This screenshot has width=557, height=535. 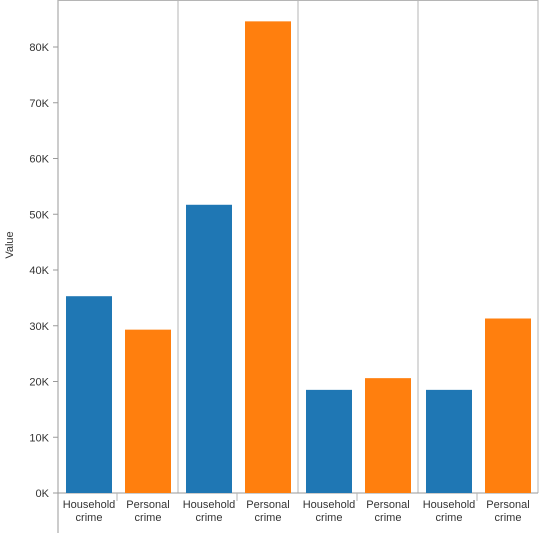 What do you see at coordinates (39, 327) in the screenshot?
I see `y-tick-label: 30K` at bounding box center [39, 327].